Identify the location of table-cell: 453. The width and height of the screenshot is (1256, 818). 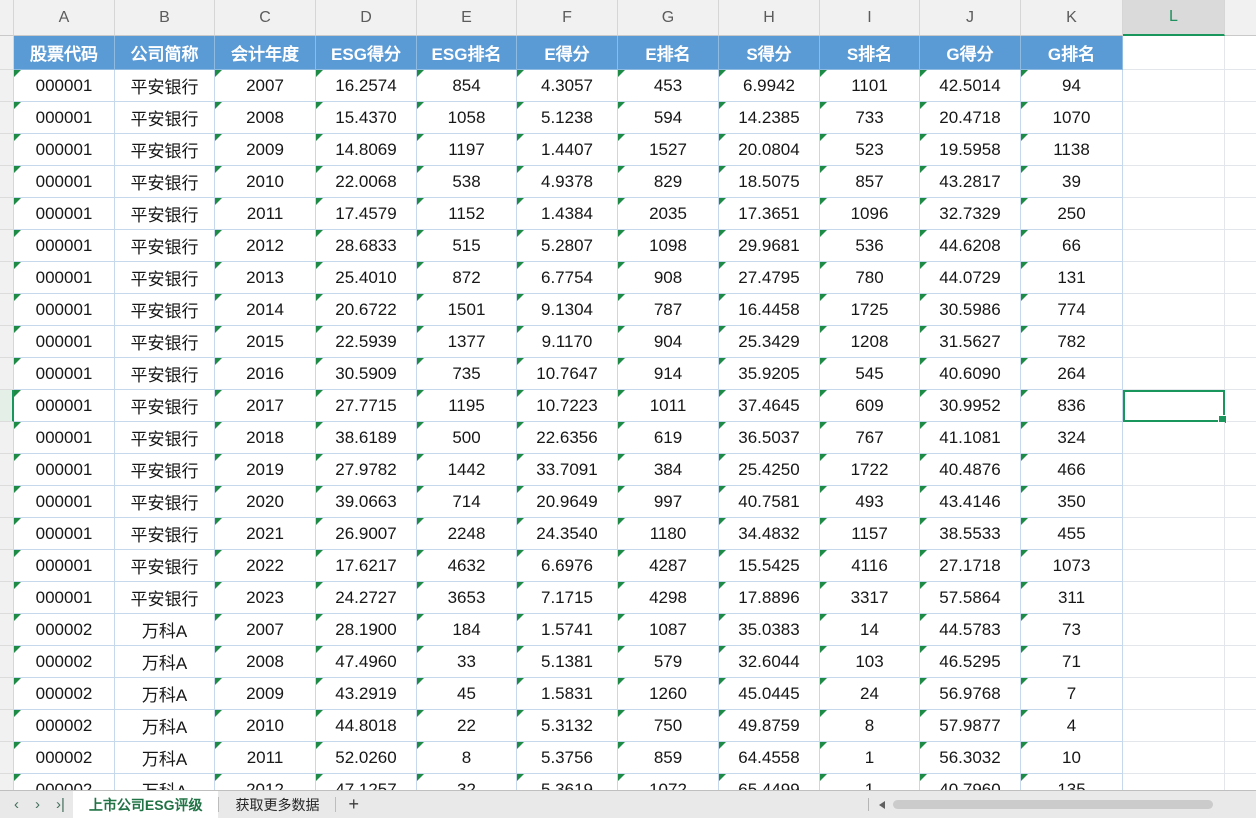
(668, 86).